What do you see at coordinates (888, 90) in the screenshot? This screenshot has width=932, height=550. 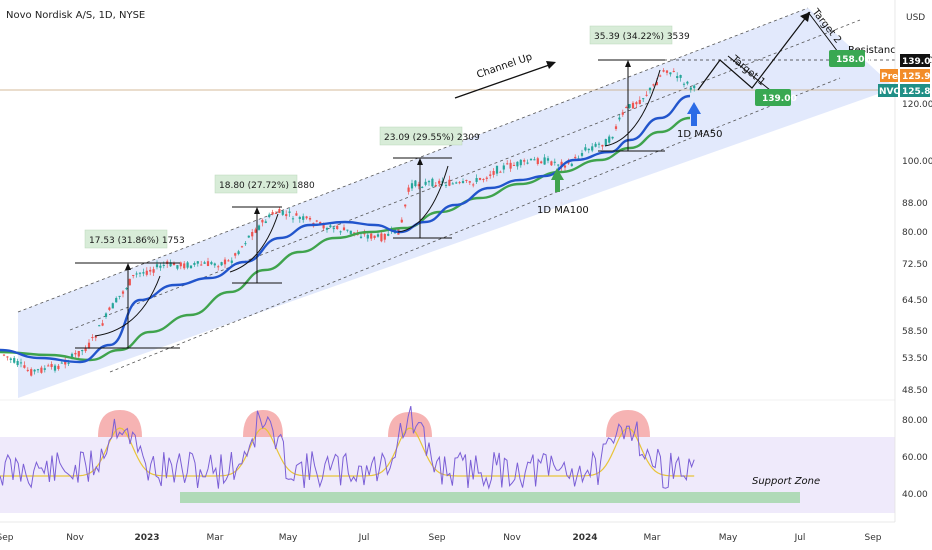 I see `ticker-tag` at bounding box center [888, 90].